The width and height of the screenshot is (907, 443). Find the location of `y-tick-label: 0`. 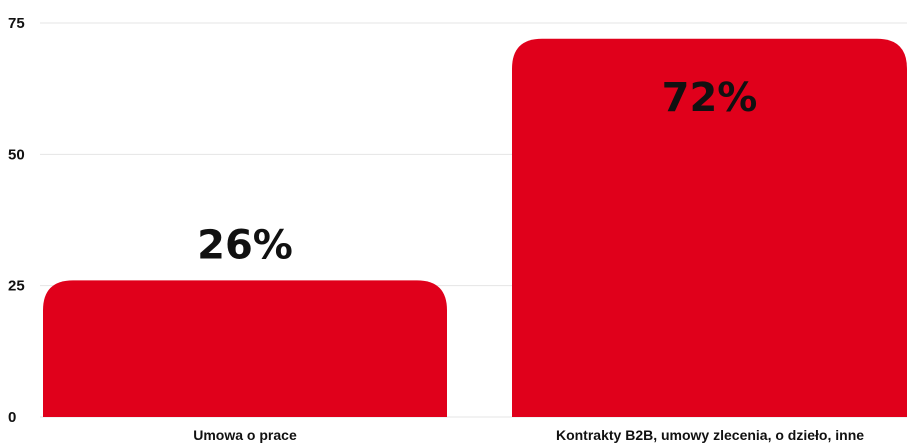

y-tick-label: 0 is located at coordinates (12, 417).